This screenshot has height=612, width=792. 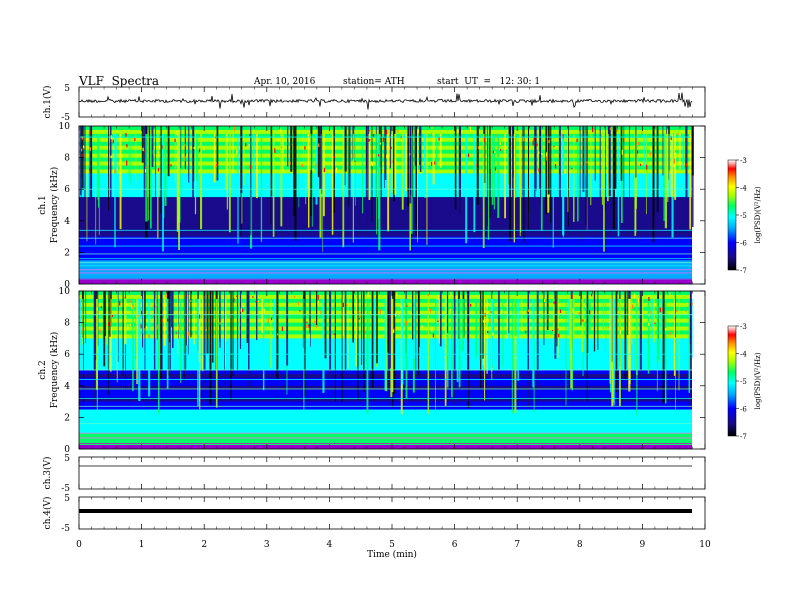 I want to click on ch2-spec-label: ch.2, so click(x=43, y=369).